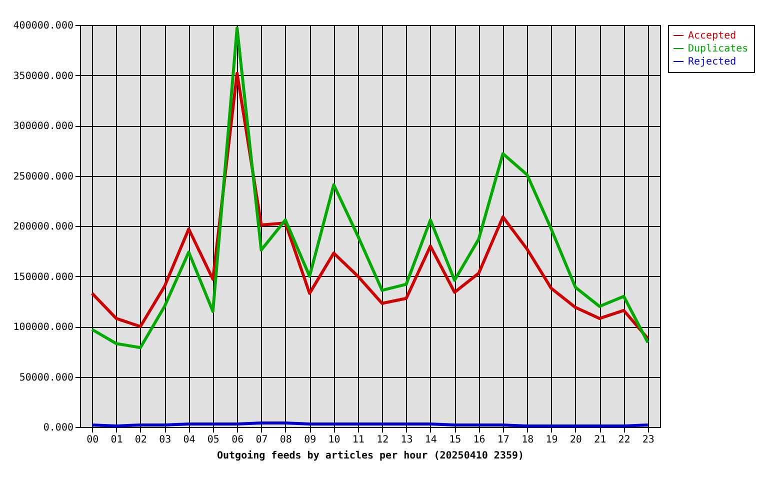 This screenshot has width=780, height=480. What do you see at coordinates (479, 440) in the screenshot?
I see `x-tick-label: 16` at bounding box center [479, 440].